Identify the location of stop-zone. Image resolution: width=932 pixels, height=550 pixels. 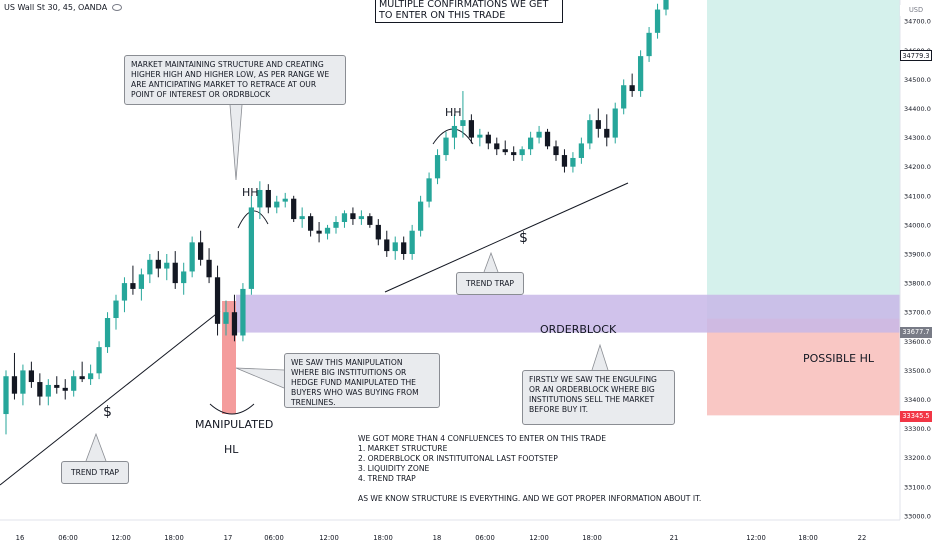
(803, 367).